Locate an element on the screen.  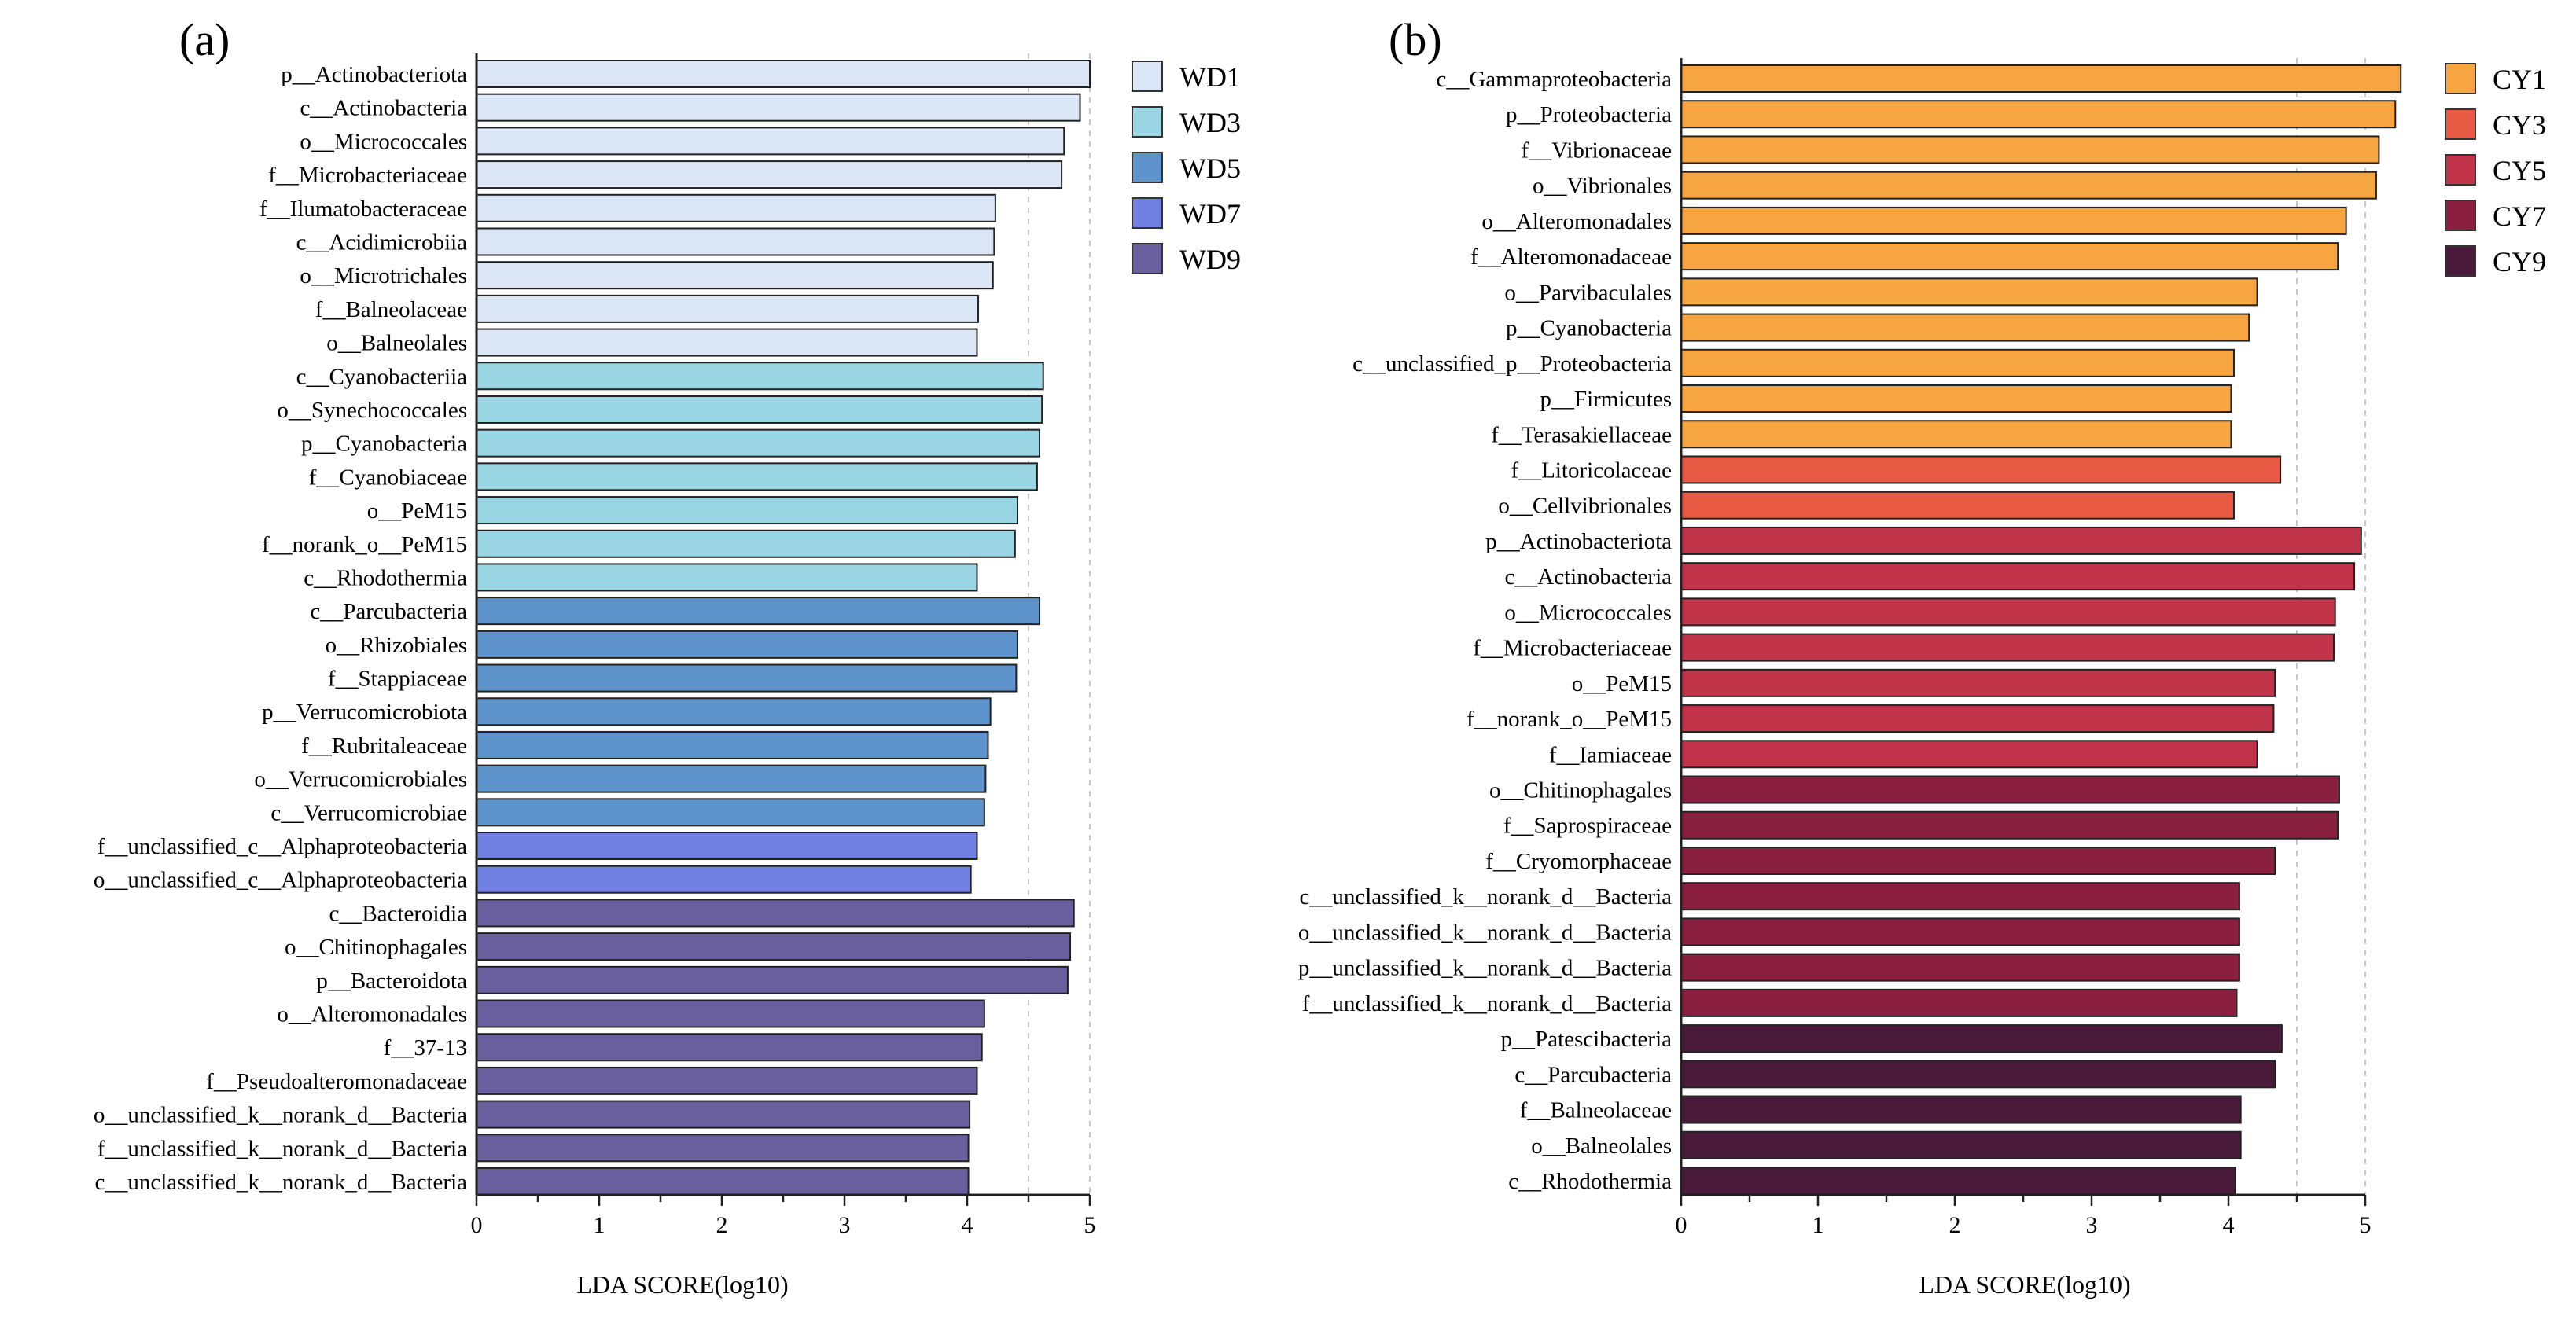
bar-label: c__Parcubacteria is located at coordinates (388, 611).